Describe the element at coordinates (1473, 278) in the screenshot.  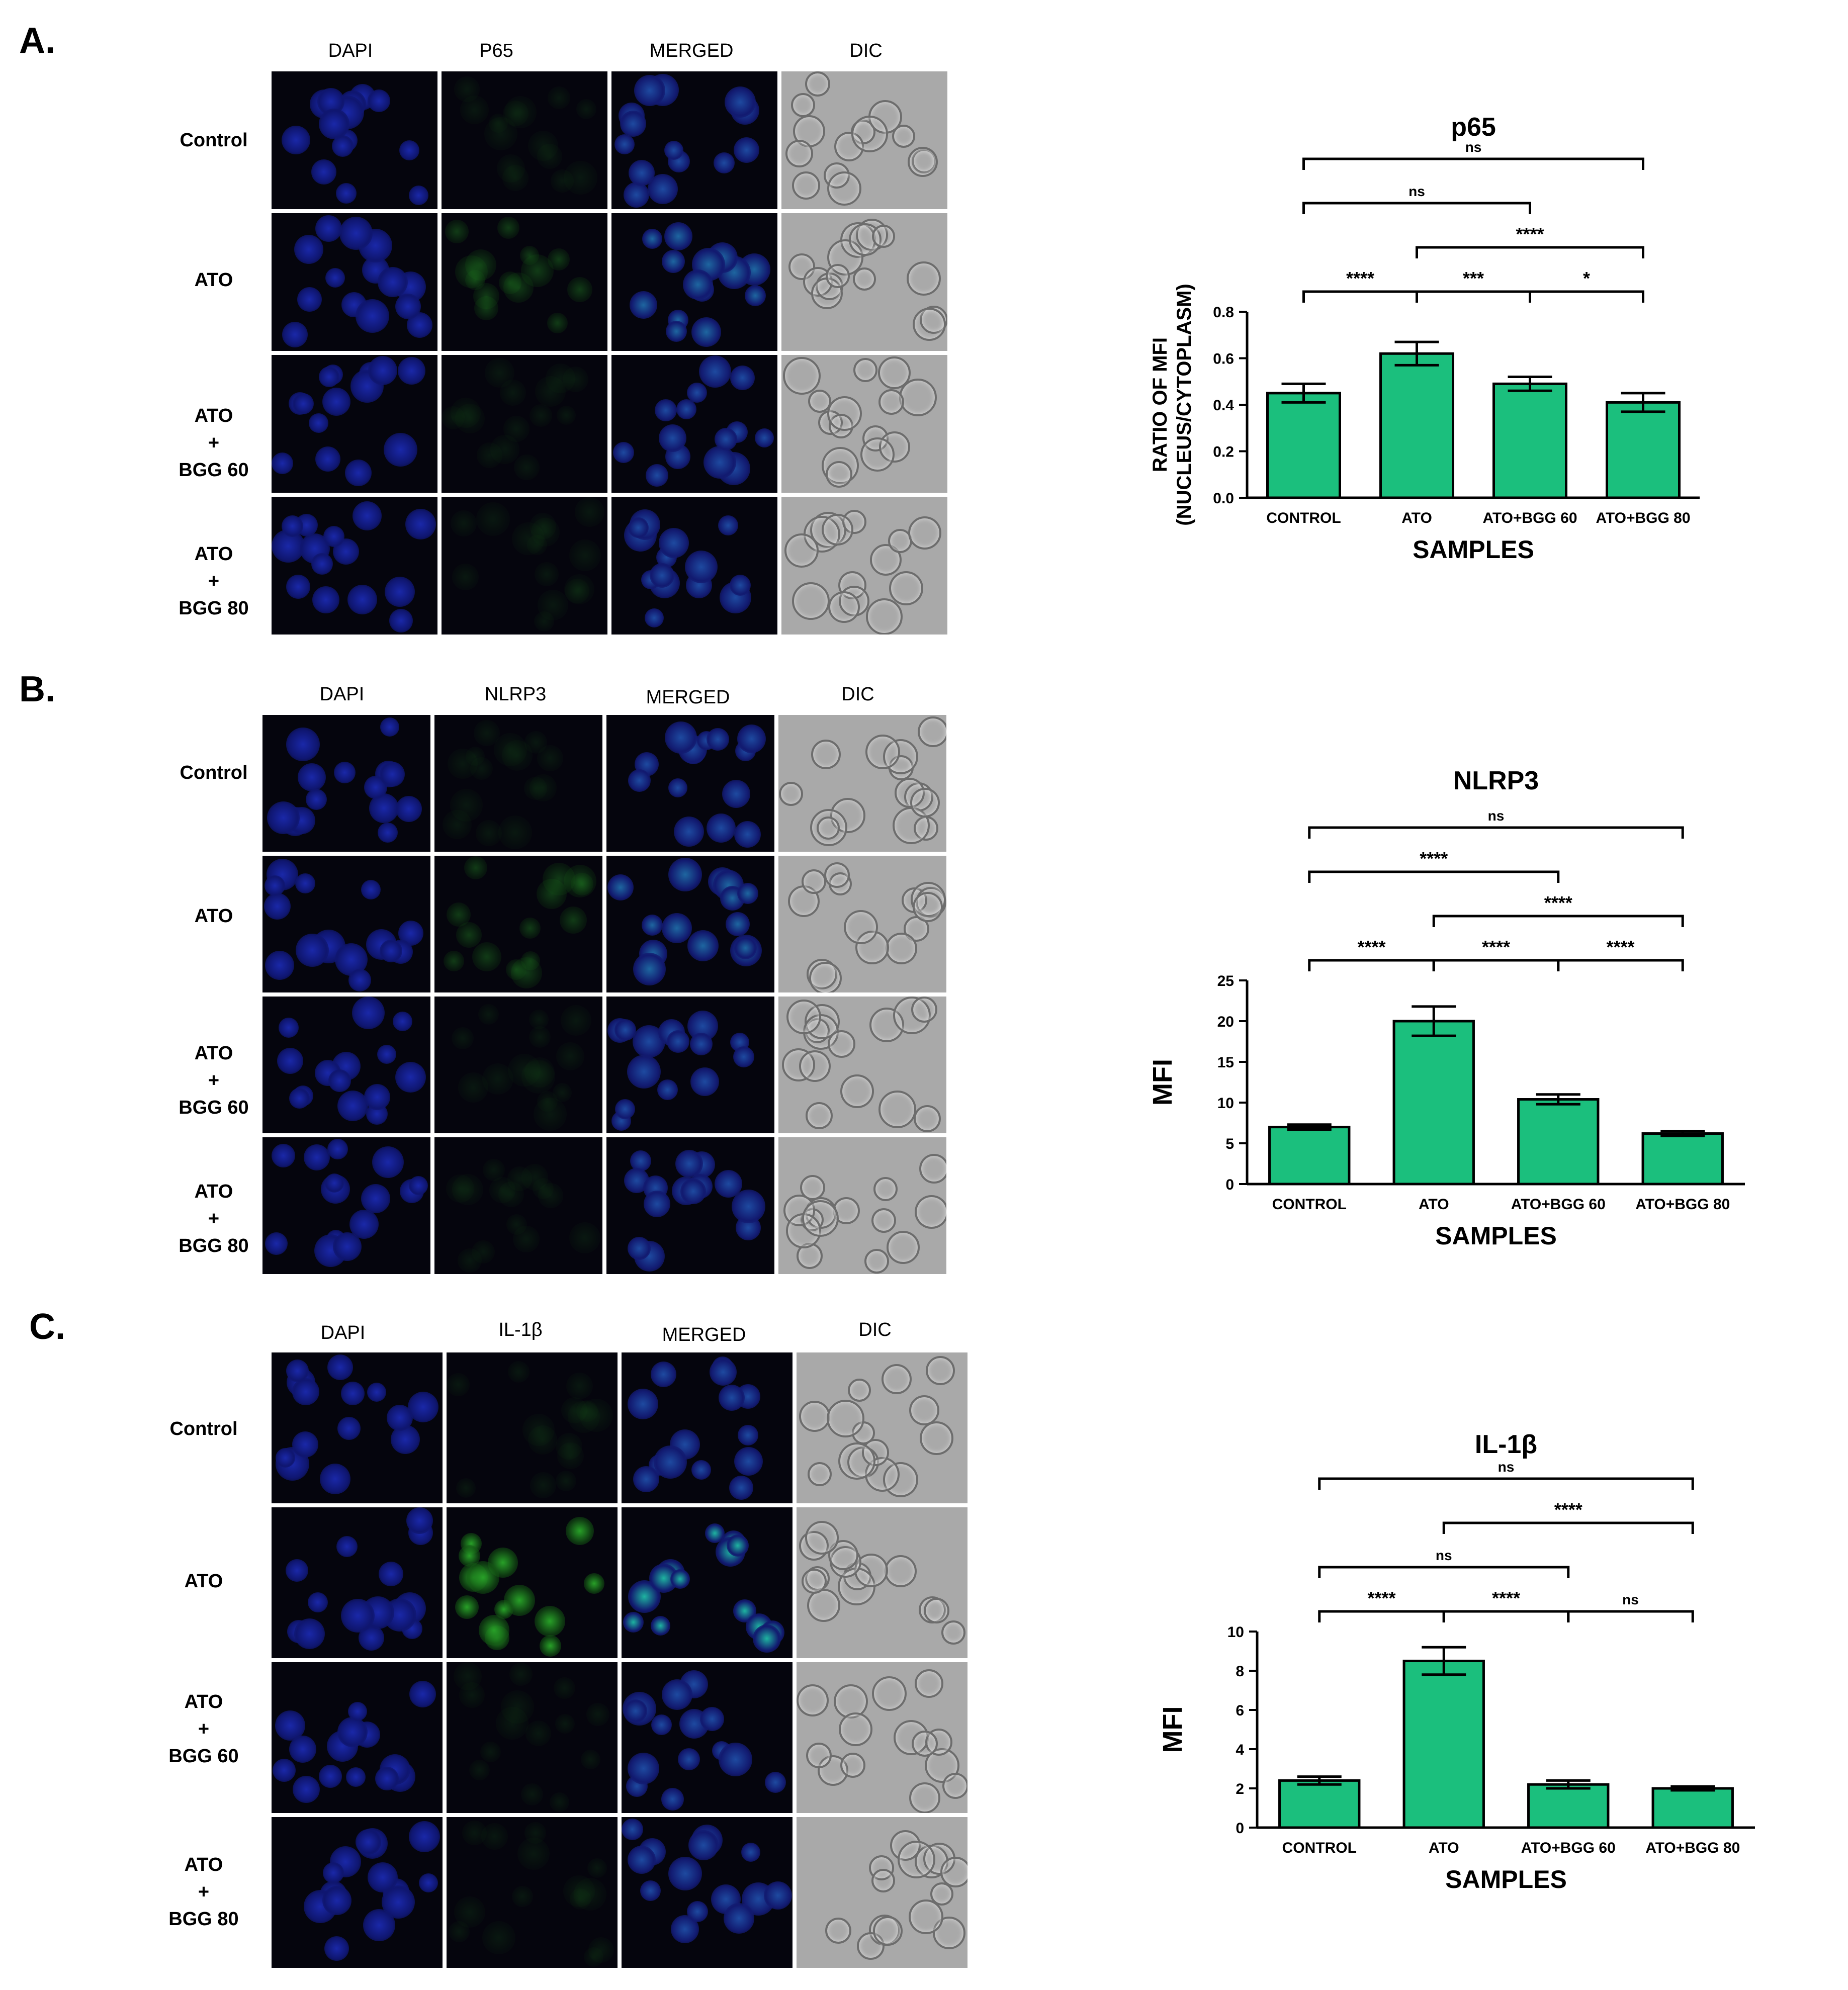
I see `significance-label: ***` at that location.